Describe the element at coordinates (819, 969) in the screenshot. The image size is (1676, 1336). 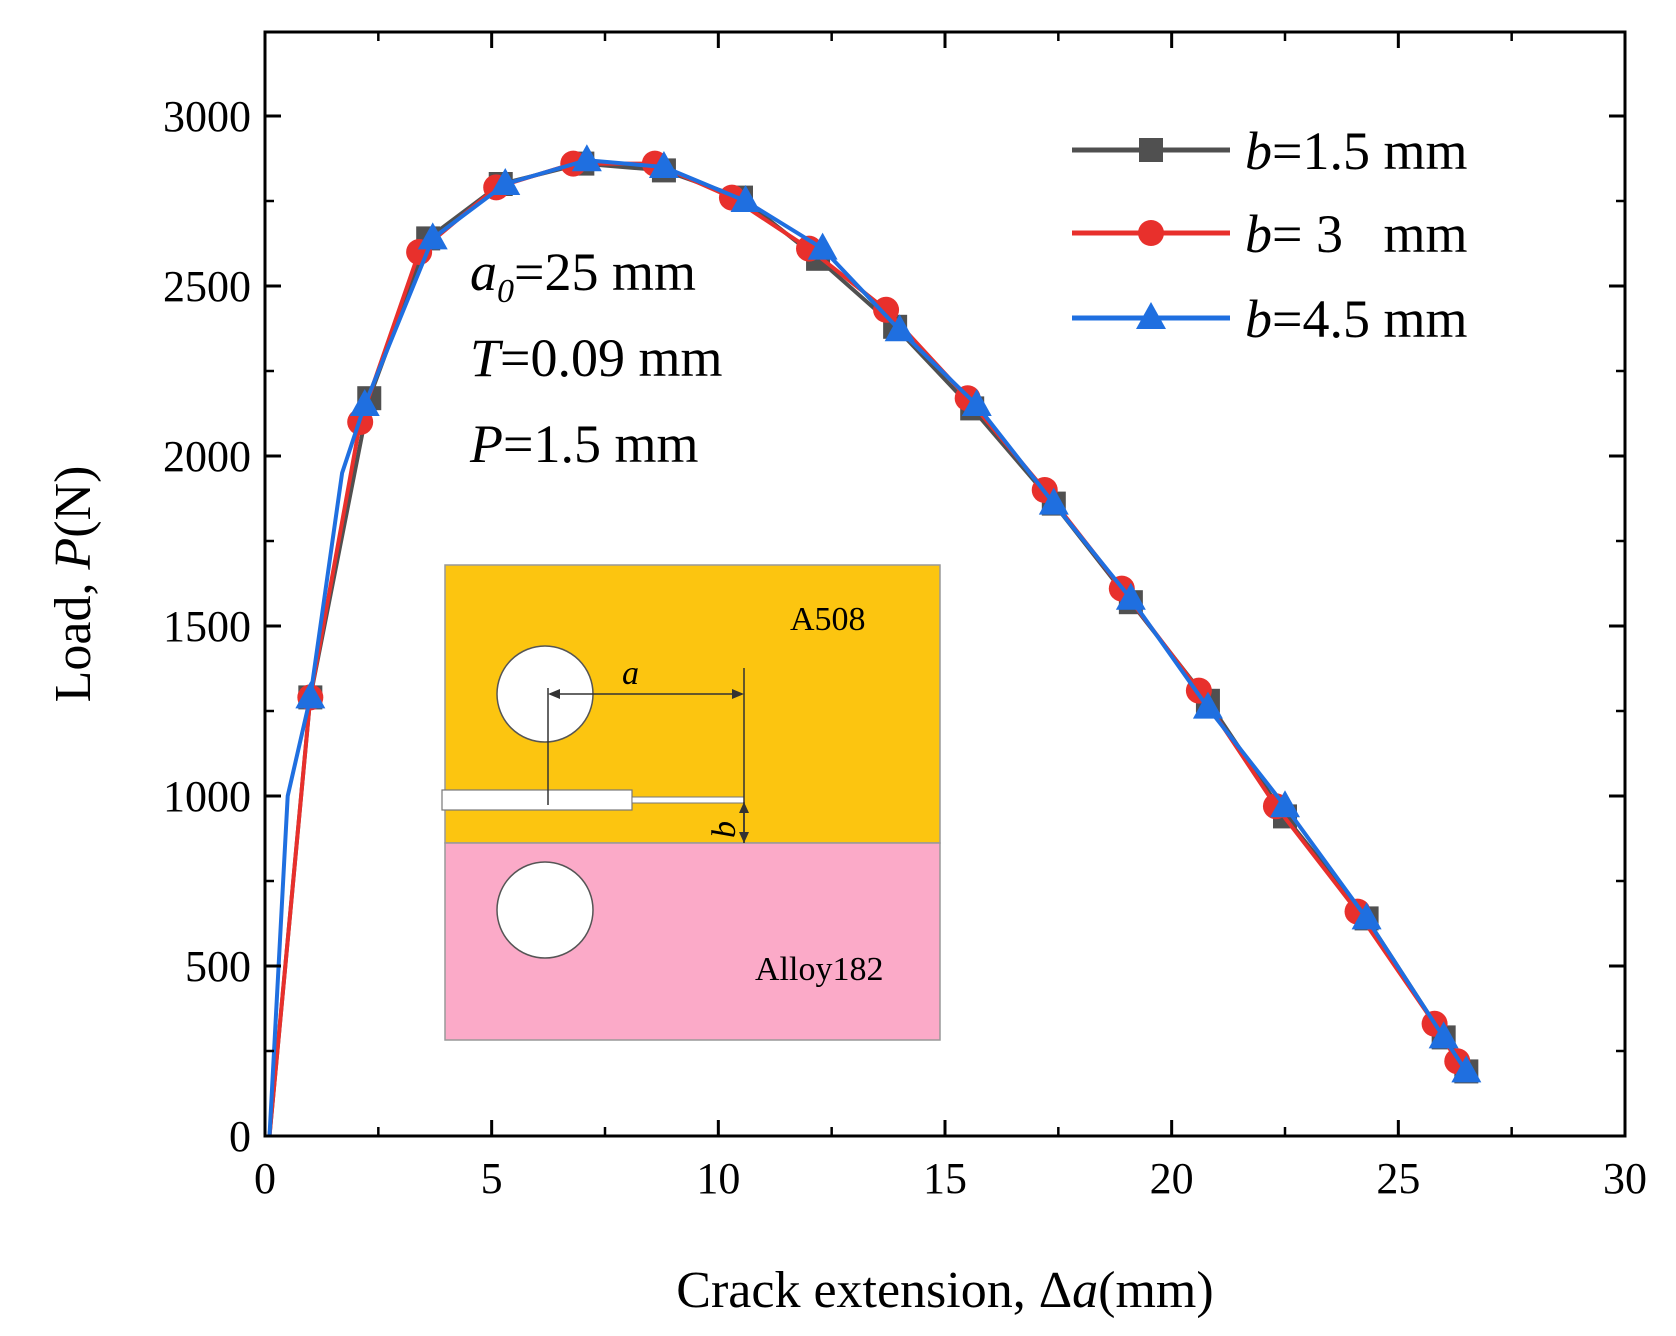
I see `inset-bottom-material-label: Alloy182` at that location.